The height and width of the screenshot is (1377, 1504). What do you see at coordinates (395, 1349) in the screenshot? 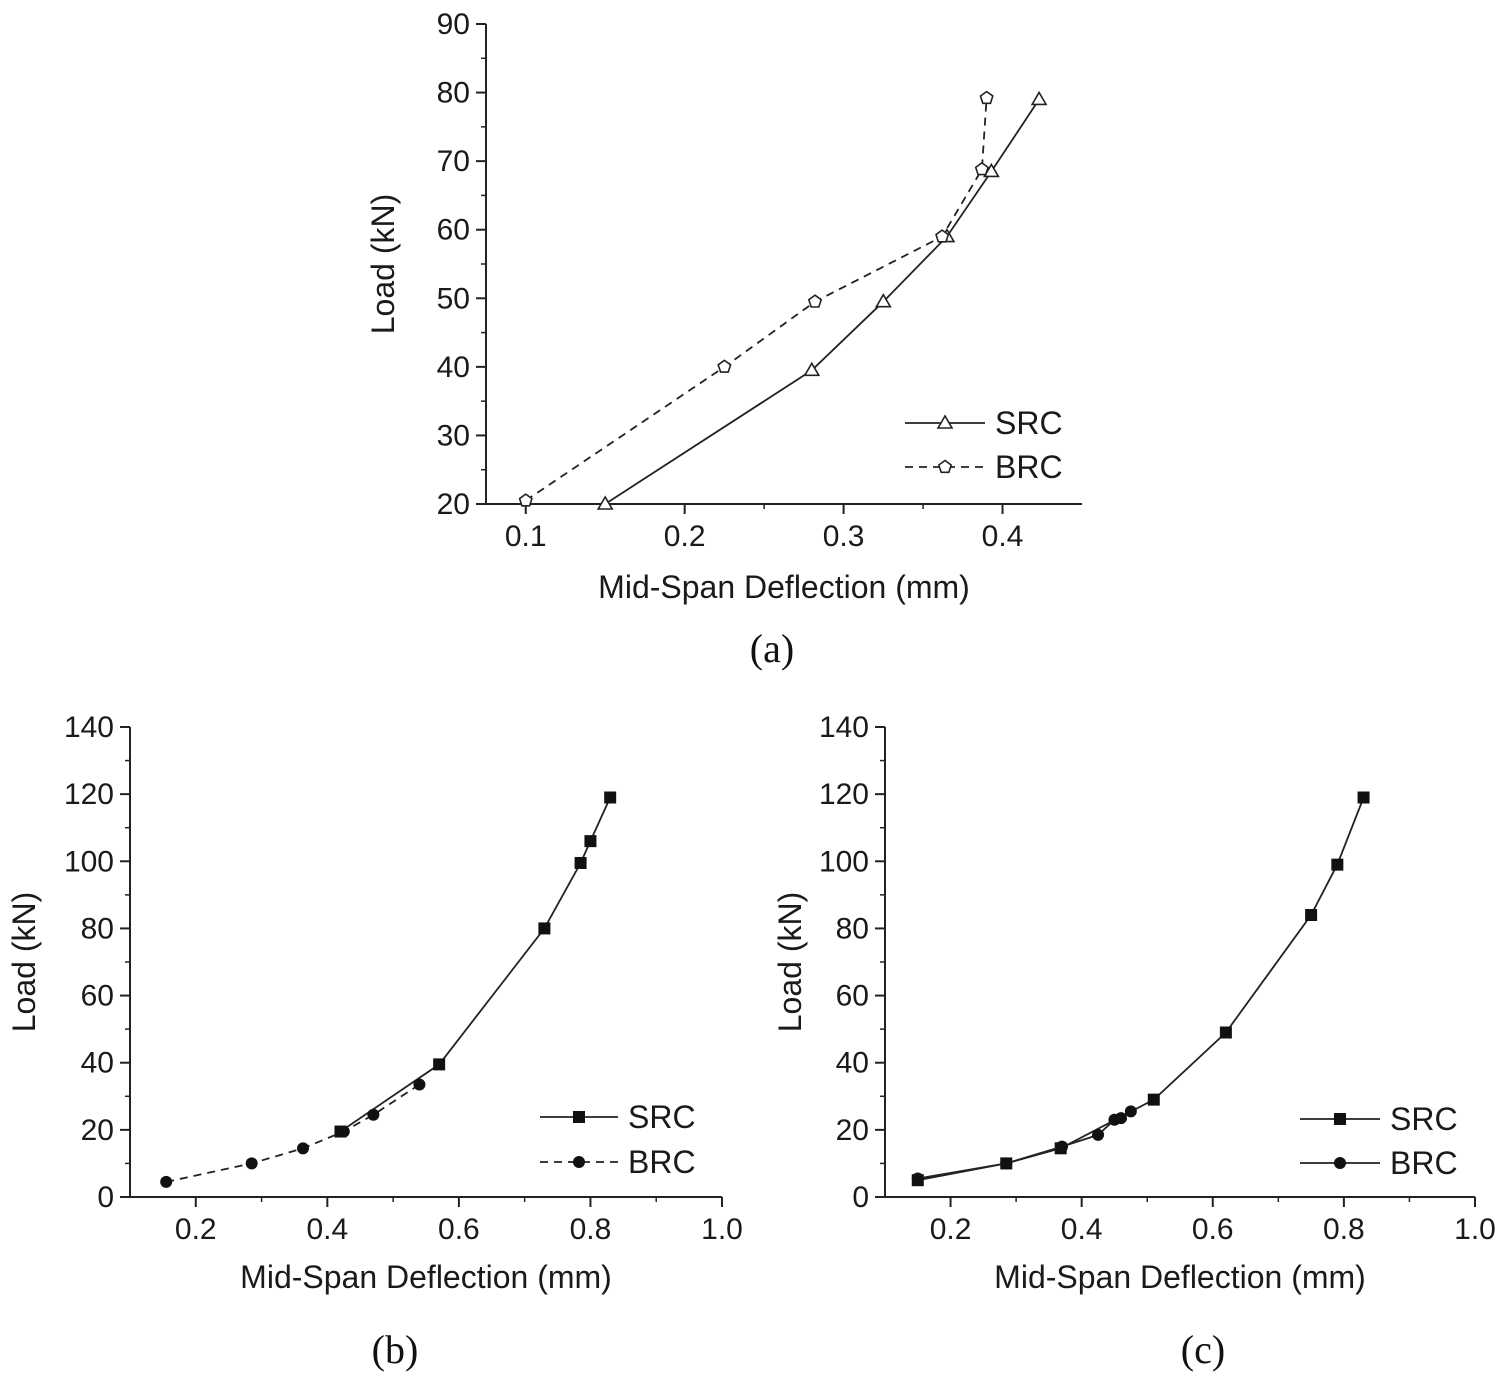
I see `panel-caption: (b)` at bounding box center [395, 1349].